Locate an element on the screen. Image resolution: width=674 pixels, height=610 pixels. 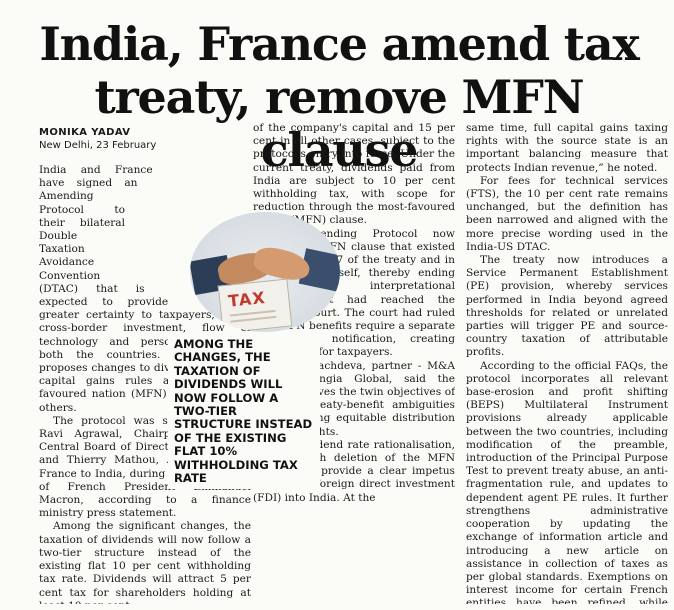
byline: MONIKA YADAV New Delhi, 23 February is located at coordinates (144, 139).